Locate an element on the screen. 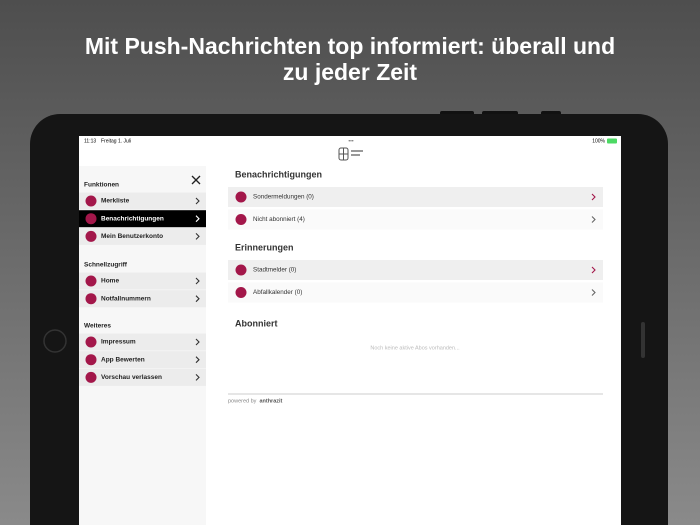 The height and width of the screenshot is (530, 700). row-label: Sondermeldungen (0) is located at coordinates (283, 197).